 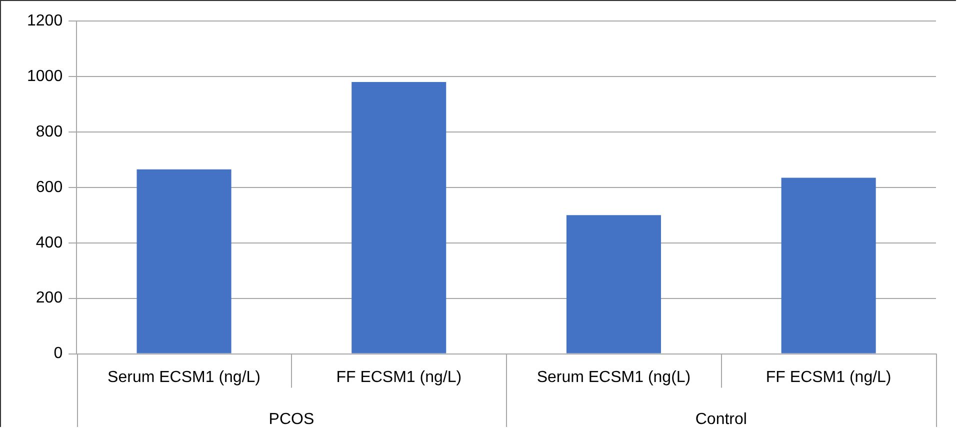 What do you see at coordinates (184, 377) in the screenshot?
I see `x-tick-label: Serum ECSM1 (ng/L)` at bounding box center [184, 377].